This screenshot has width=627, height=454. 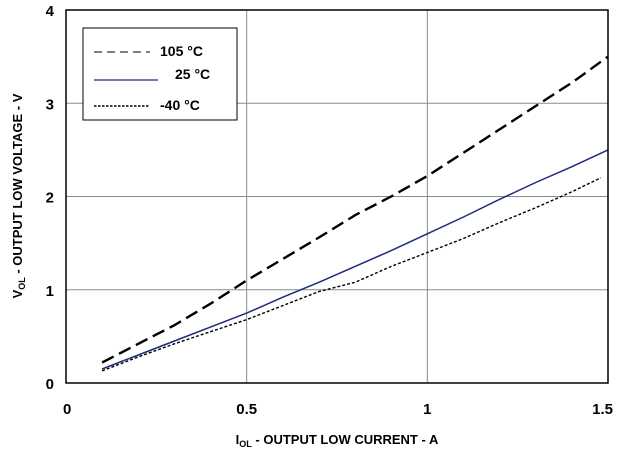 What do you see at coordinates (427, 409) in the screenshot?
I see `x-tick-label: 1` at bounding box center [427, 409].